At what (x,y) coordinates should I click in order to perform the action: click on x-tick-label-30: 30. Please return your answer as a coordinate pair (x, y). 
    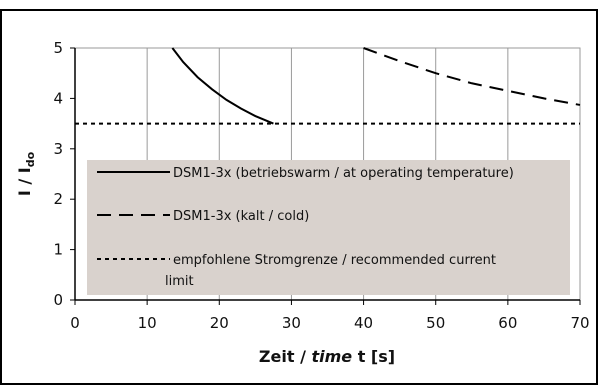
    Looking at the image, I should click on (291, 323).